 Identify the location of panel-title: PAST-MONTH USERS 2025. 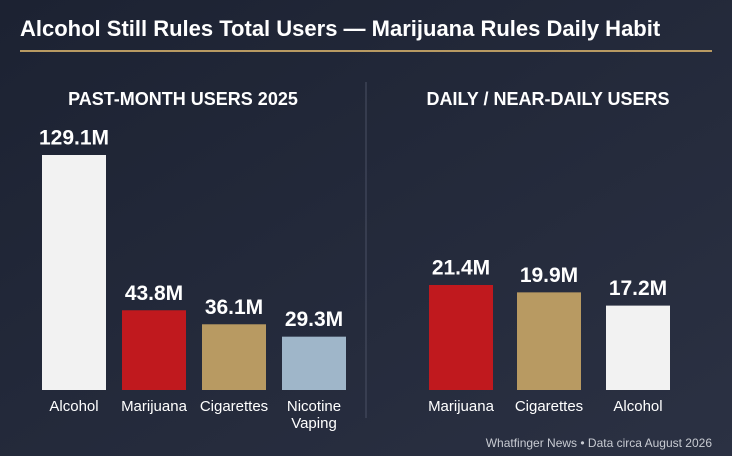
(183, 99).